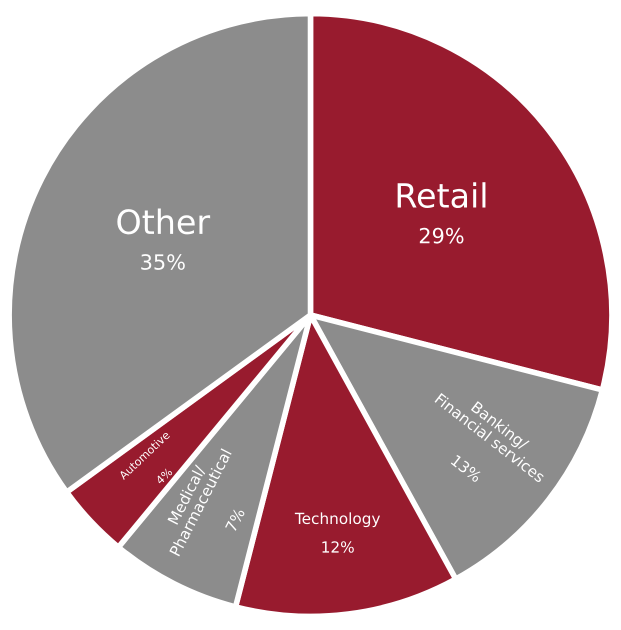 The height and width of the screenshot is (630, 621). What do you see at coordinates (337, 520) in the screenshot?
I see `slice-label: Technology` at bounding box center [337, 520].